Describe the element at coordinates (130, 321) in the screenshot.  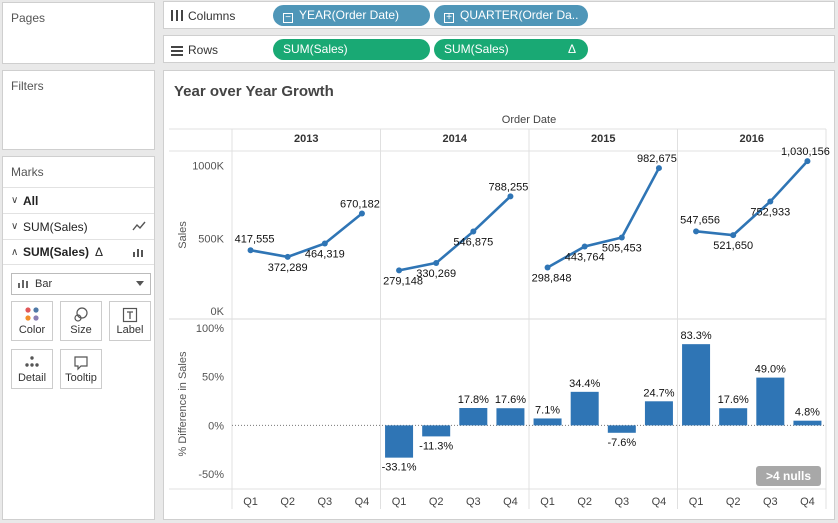
I see `label-card: Label` at that location.